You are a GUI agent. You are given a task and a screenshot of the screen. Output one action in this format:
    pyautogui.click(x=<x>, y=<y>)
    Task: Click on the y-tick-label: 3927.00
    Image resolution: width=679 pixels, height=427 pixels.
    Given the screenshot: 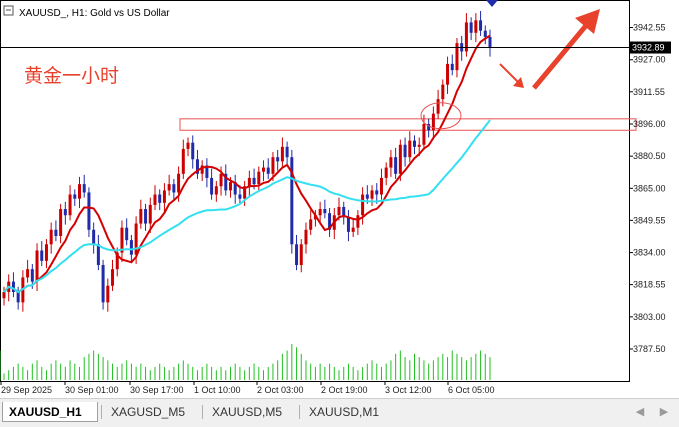 What is the action you would take?
    pyautogui.click(x=649, y=60)
    